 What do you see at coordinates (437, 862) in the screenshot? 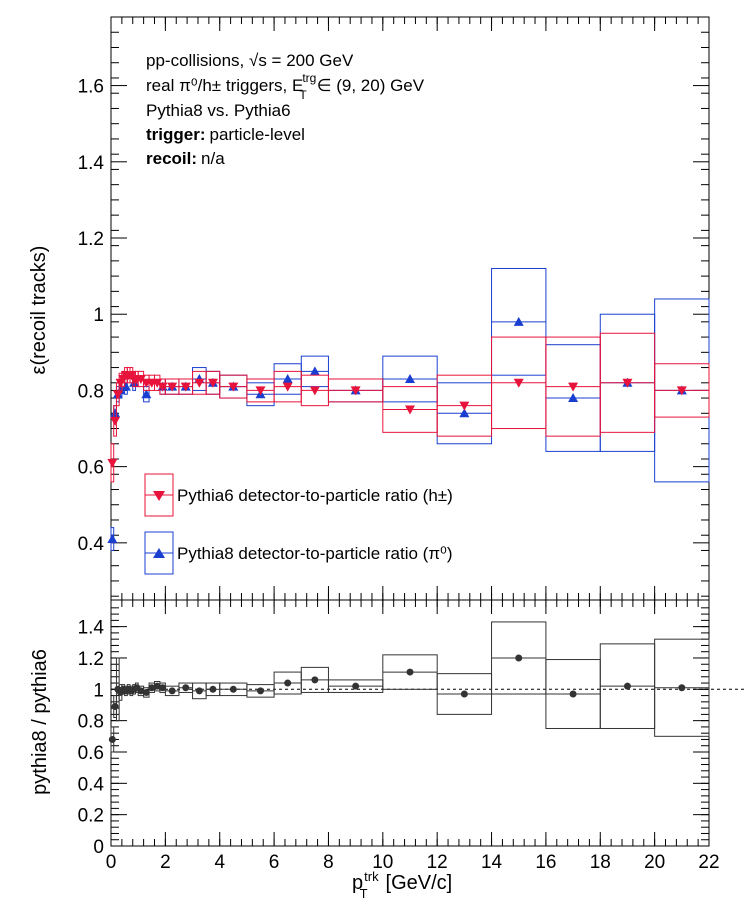
I see `x-tick-label: 12` at bounding box center [437, 862].